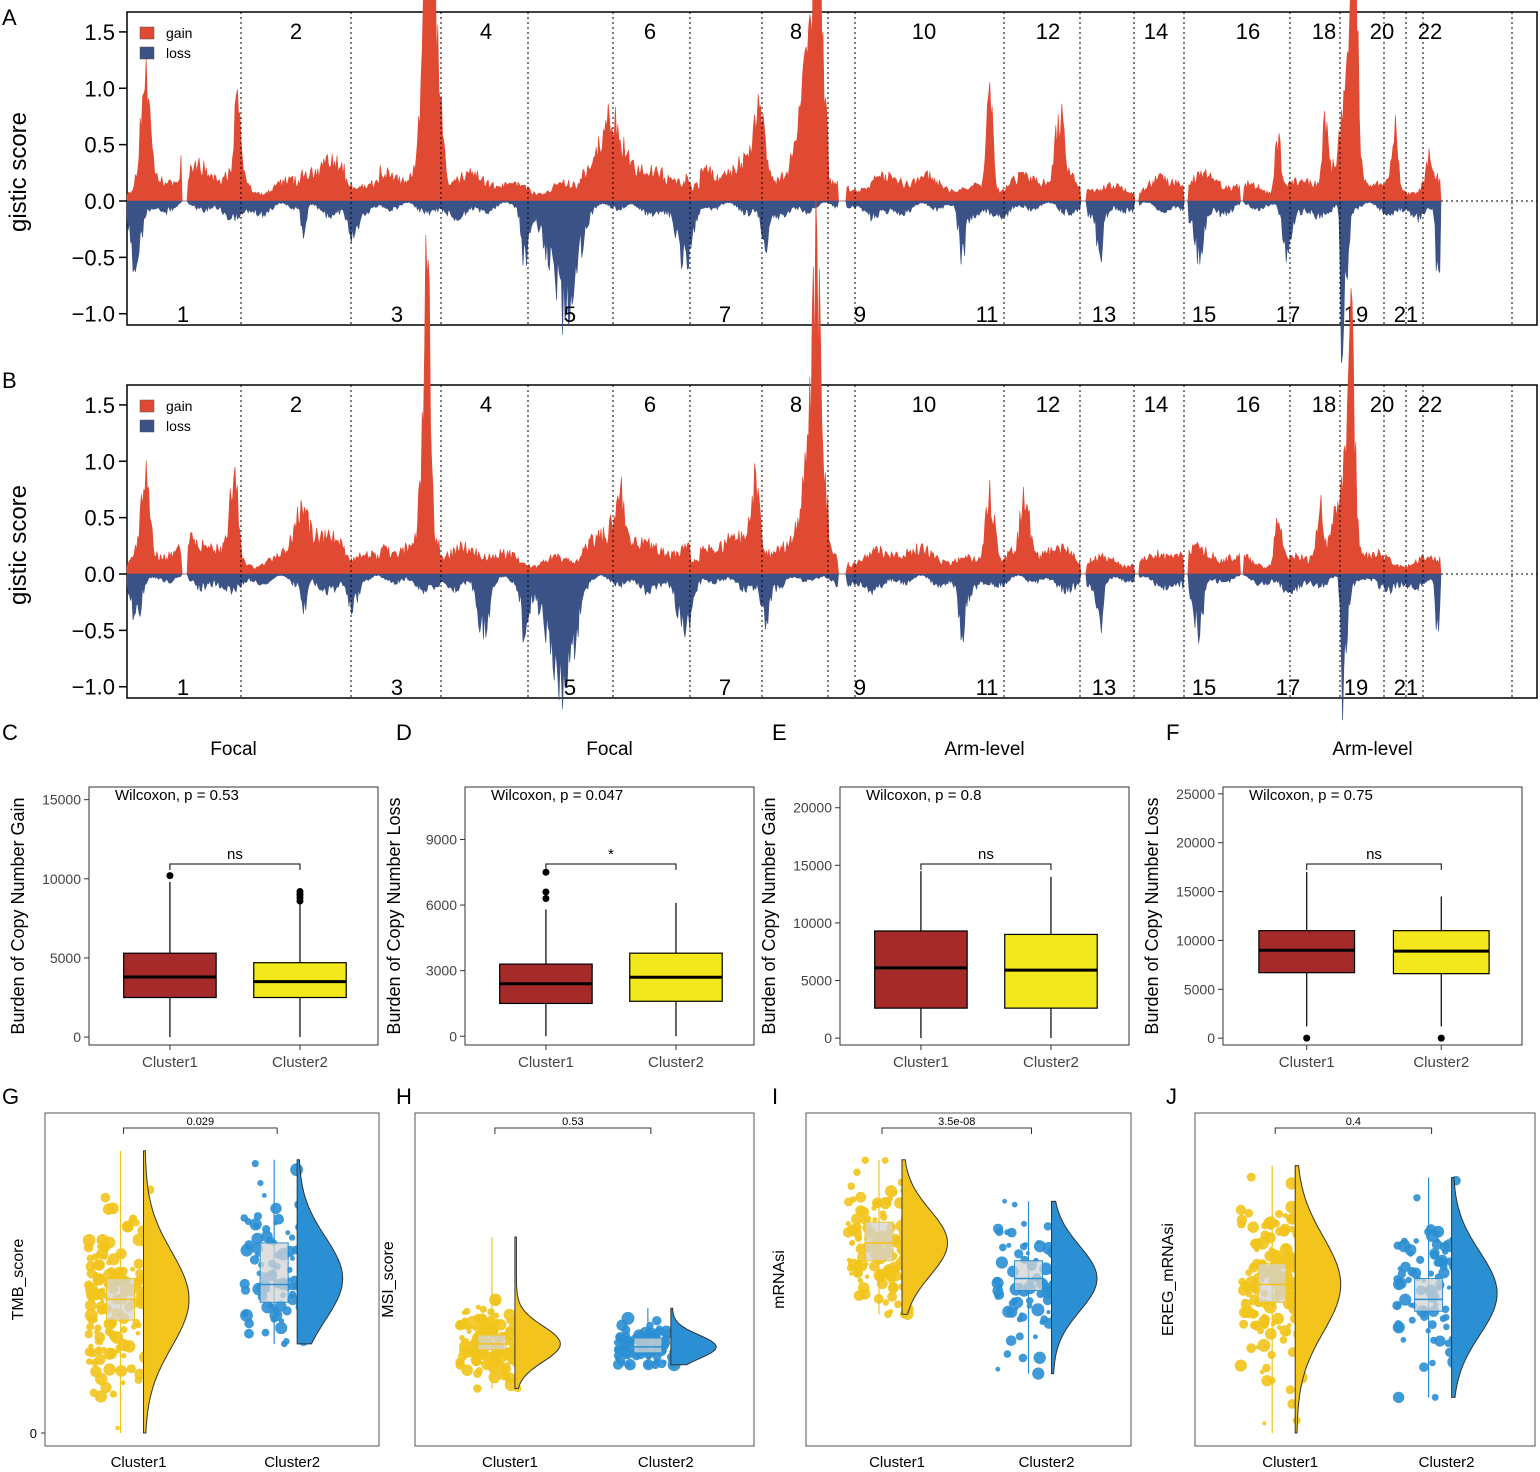 This screenshot has height=1472, width=1540. Describe the element at coordinates (10, 1096) in the screenshot. I see `panel-letter-g: G` at that location.